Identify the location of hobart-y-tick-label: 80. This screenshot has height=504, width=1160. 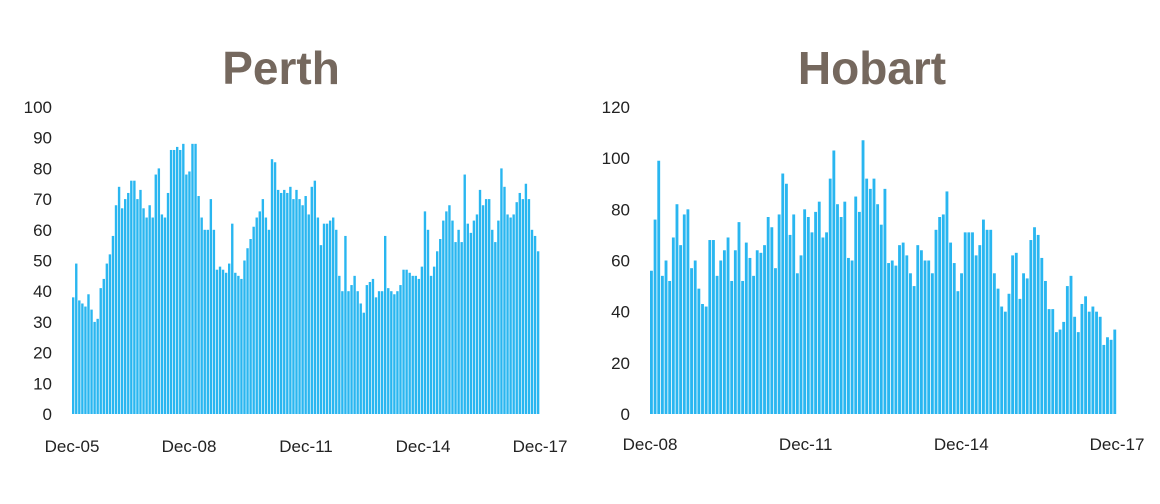
(620, 209).